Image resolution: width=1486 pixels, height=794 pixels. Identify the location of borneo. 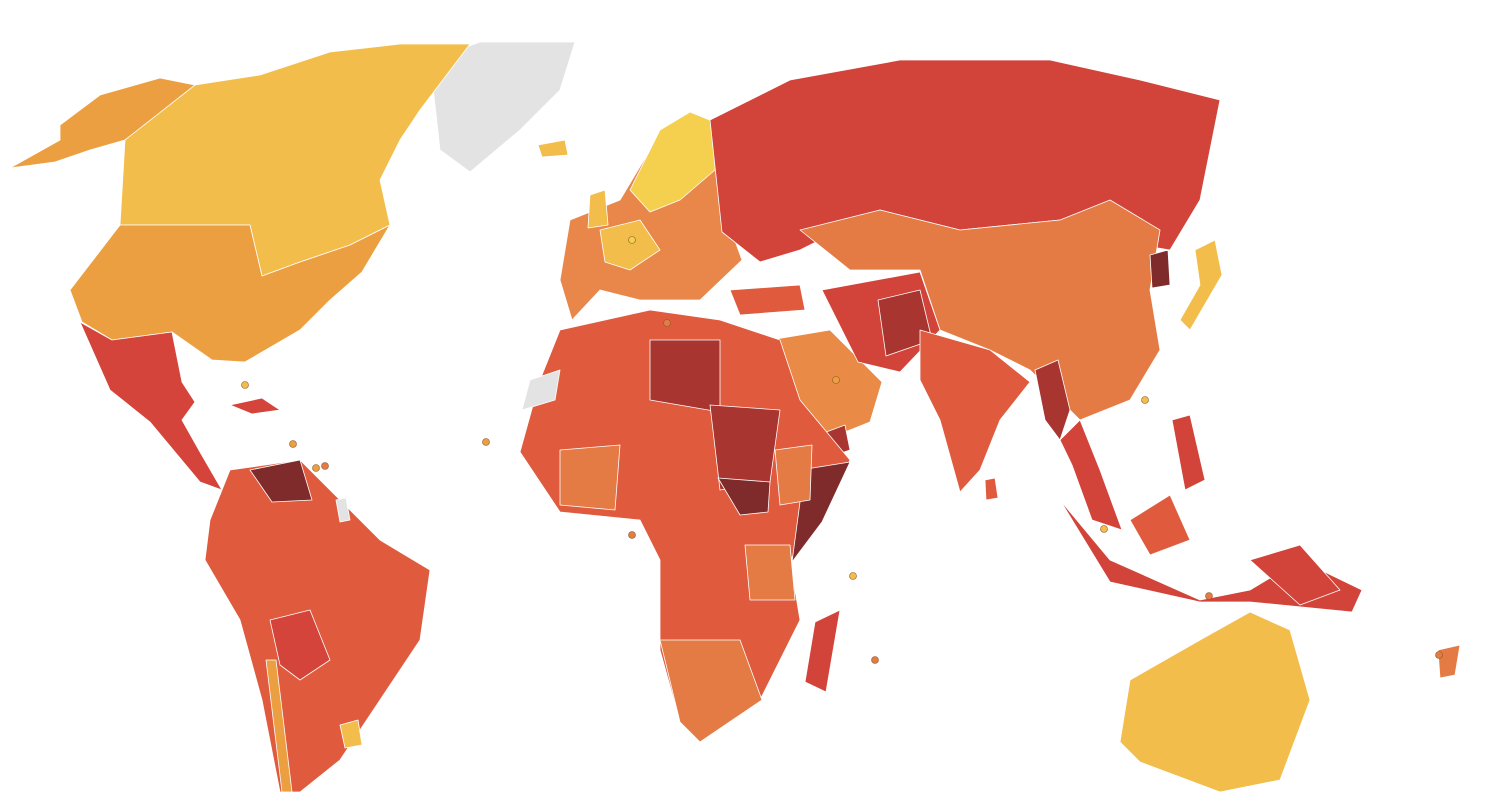
(1160, 525).